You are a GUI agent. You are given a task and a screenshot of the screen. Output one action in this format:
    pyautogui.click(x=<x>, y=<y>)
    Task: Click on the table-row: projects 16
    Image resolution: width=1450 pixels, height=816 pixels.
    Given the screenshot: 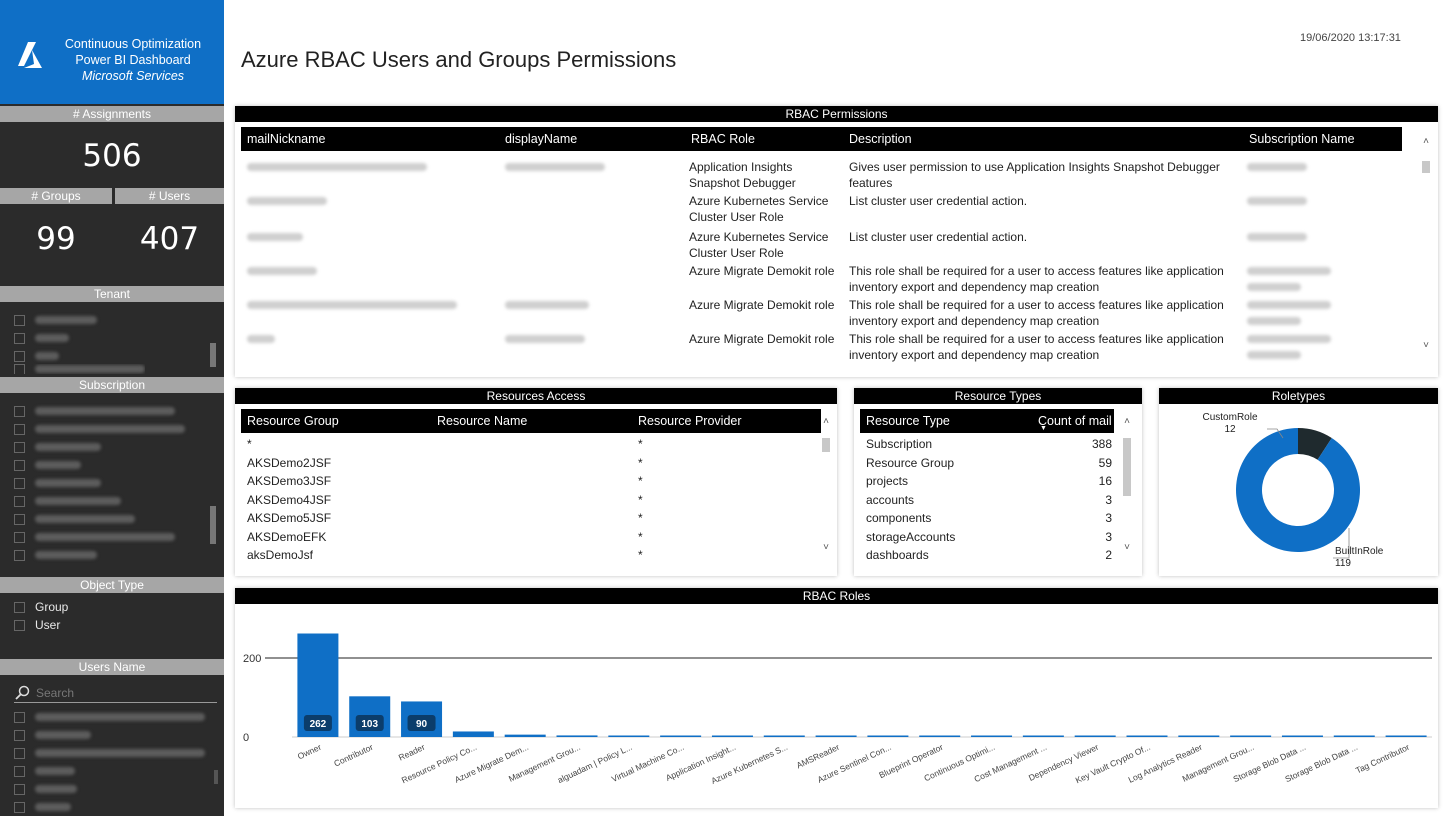 What is the action you would take?
    pyautogui.click(x=987, y=482)
    